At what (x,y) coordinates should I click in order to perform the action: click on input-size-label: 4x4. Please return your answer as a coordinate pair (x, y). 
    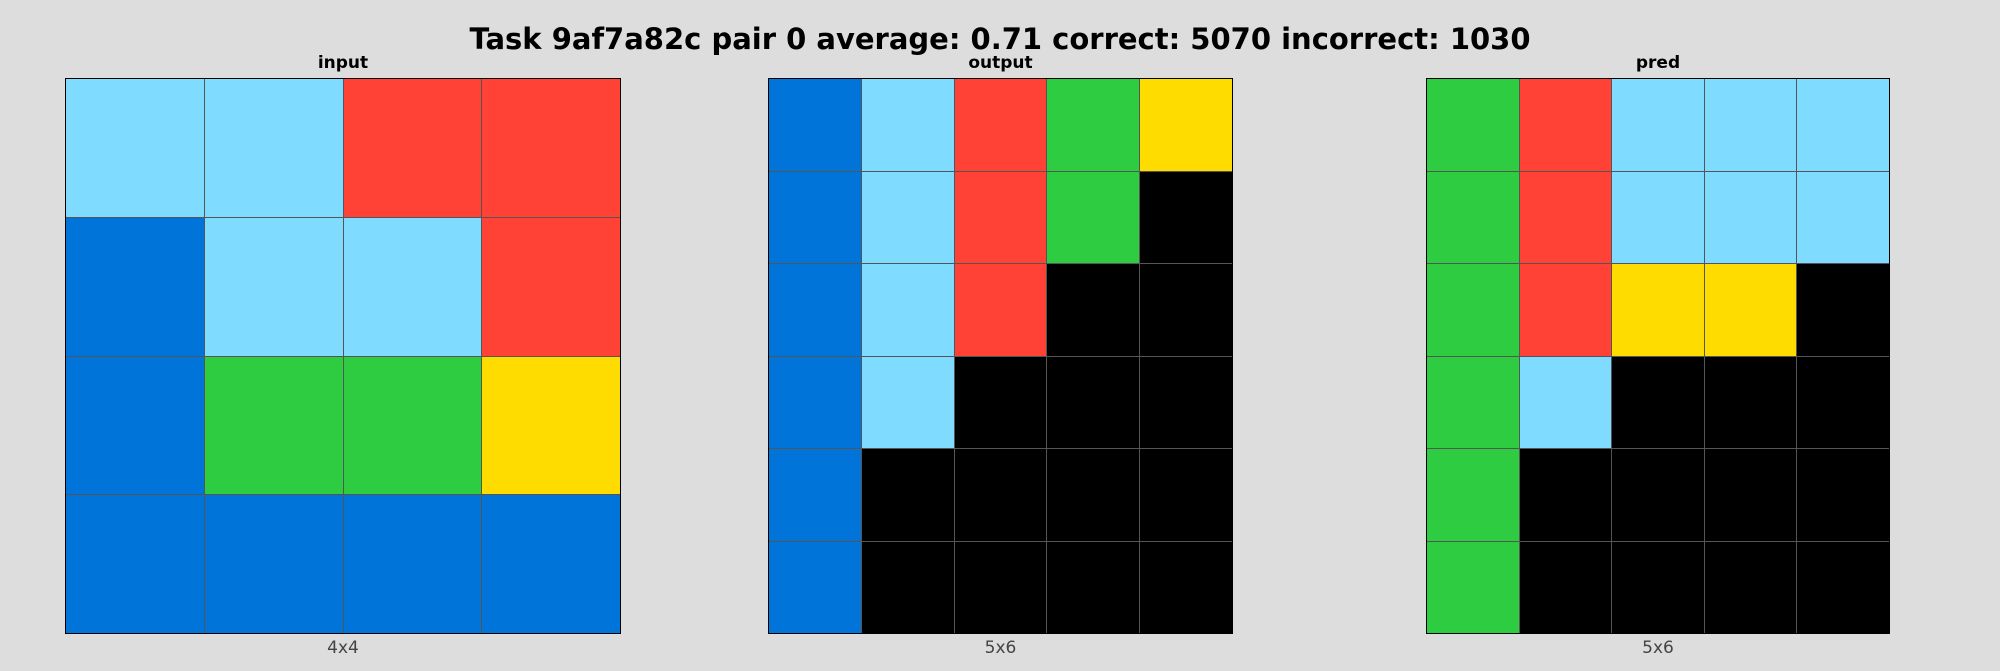
    Looking at the image, I should click on (343, 648).